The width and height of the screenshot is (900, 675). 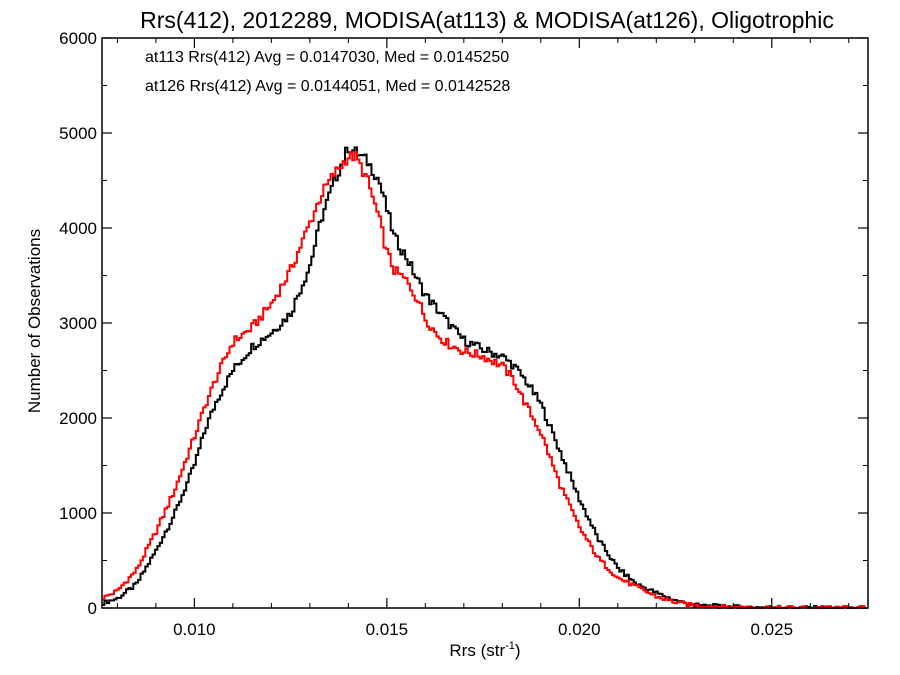 I want to click on y-tick-label: 0, so click(x=92, y=608).